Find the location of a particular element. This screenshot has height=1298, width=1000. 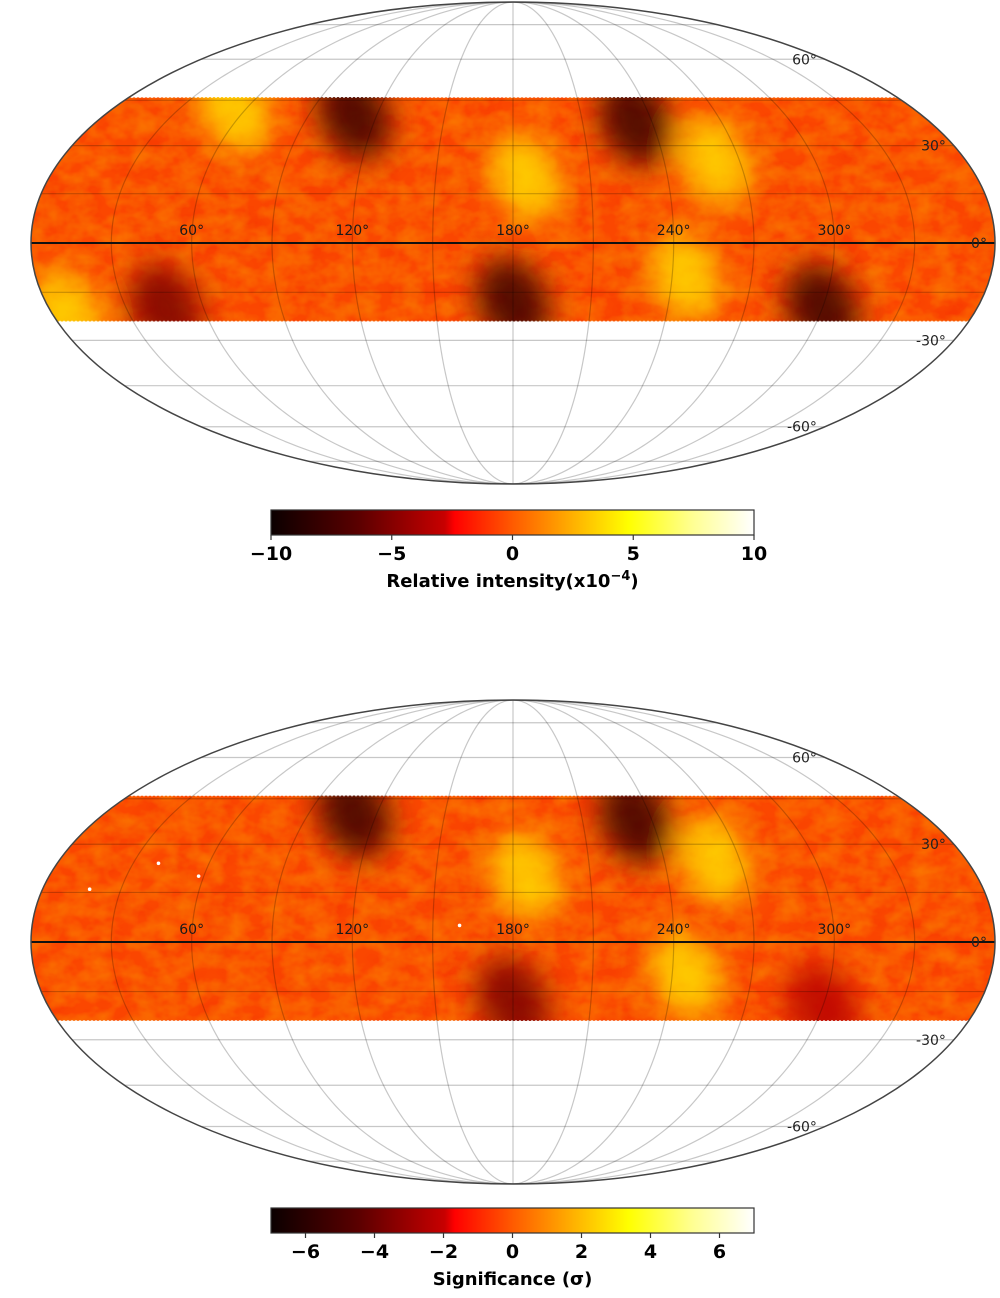

colorbar-tick-label: 5 is located at coordinates (633, 554).